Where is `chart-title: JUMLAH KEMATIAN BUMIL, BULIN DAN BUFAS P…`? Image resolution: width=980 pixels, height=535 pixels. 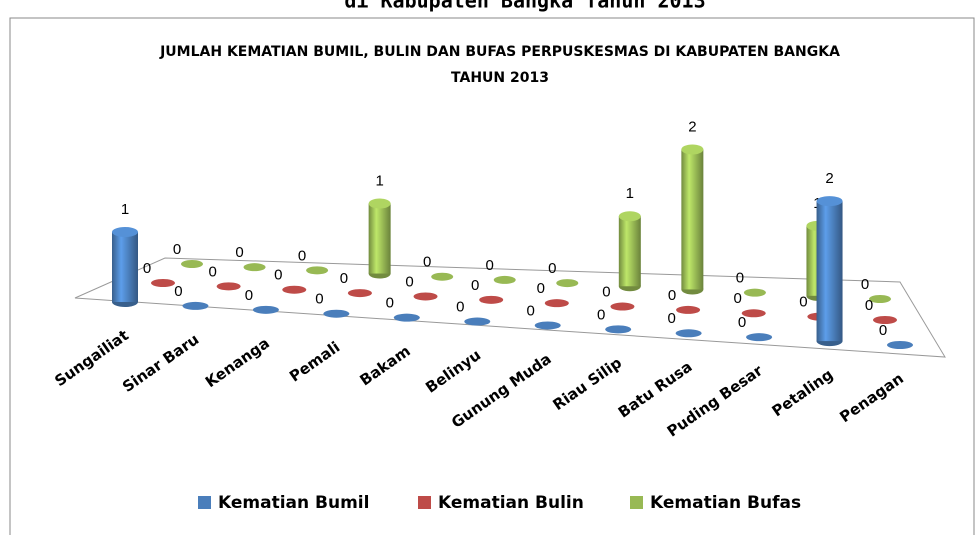 chart-title: JUMLAH KEMATIAN BUMIL, BULIN DAN BUFAS P… is located at coordinates (499, 52).